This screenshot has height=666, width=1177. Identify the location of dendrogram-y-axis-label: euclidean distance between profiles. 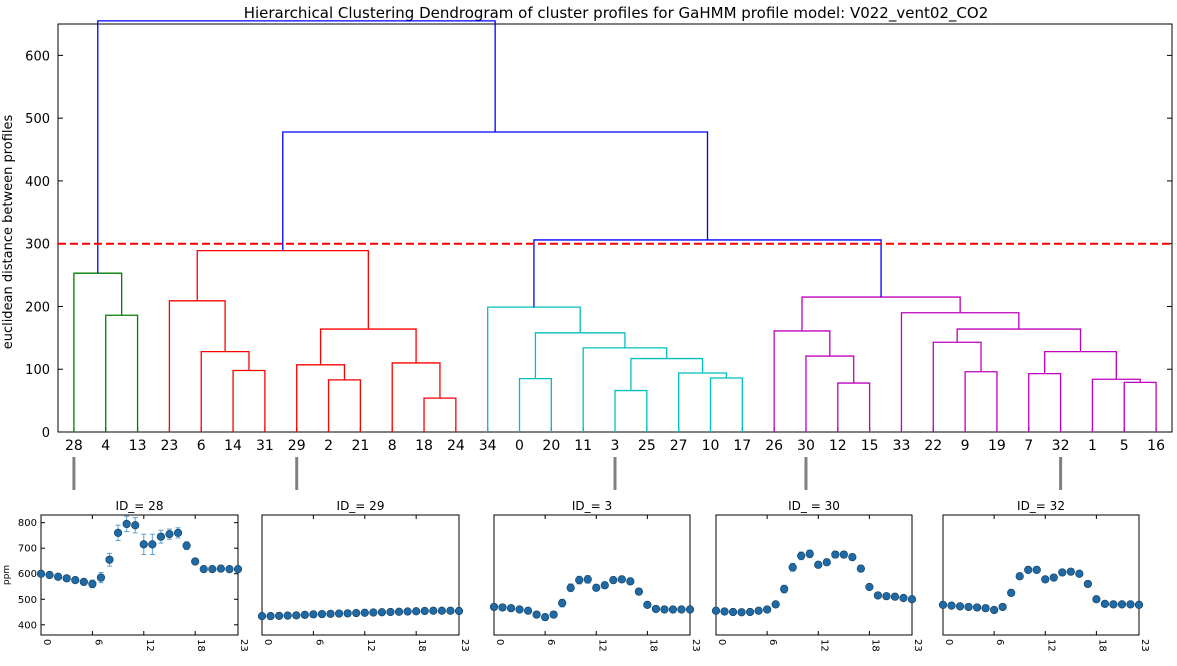
(8, 231).